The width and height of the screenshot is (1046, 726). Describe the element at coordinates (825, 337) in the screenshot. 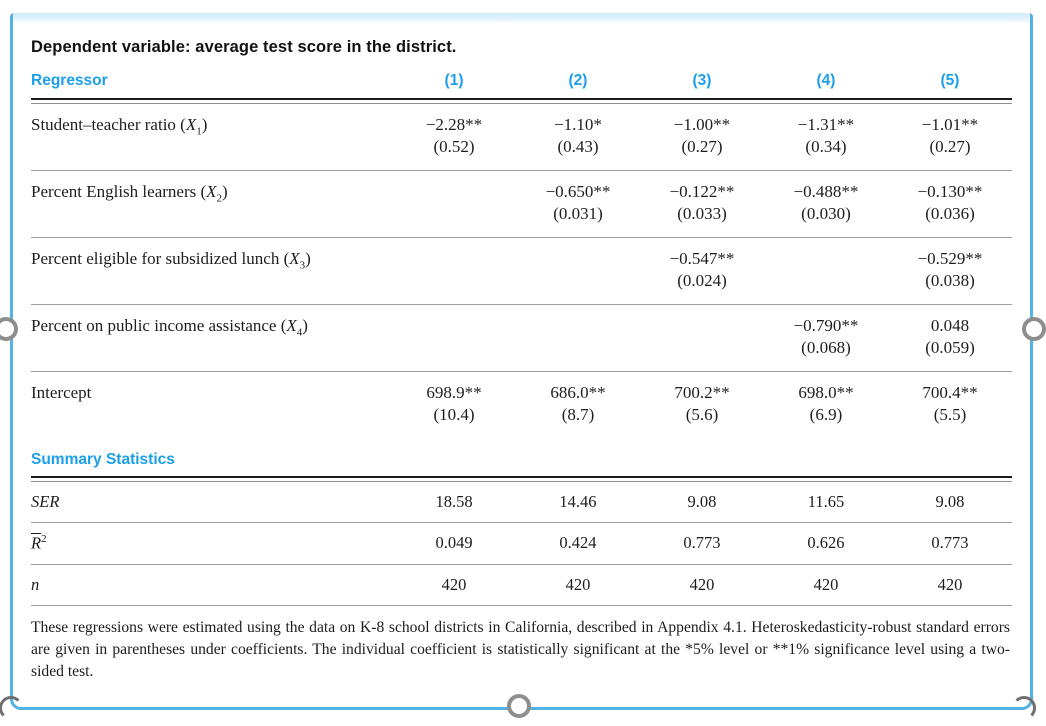

I see `coefficient-cell: −0.790** (0.068)` at that location.